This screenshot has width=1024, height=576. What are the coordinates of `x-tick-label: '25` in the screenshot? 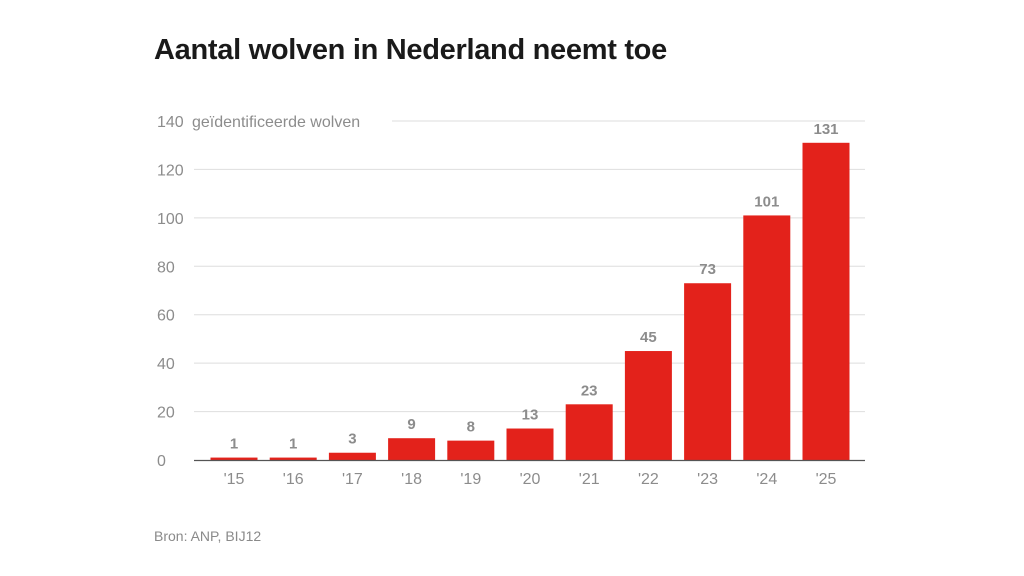 It's located at (826, 479).